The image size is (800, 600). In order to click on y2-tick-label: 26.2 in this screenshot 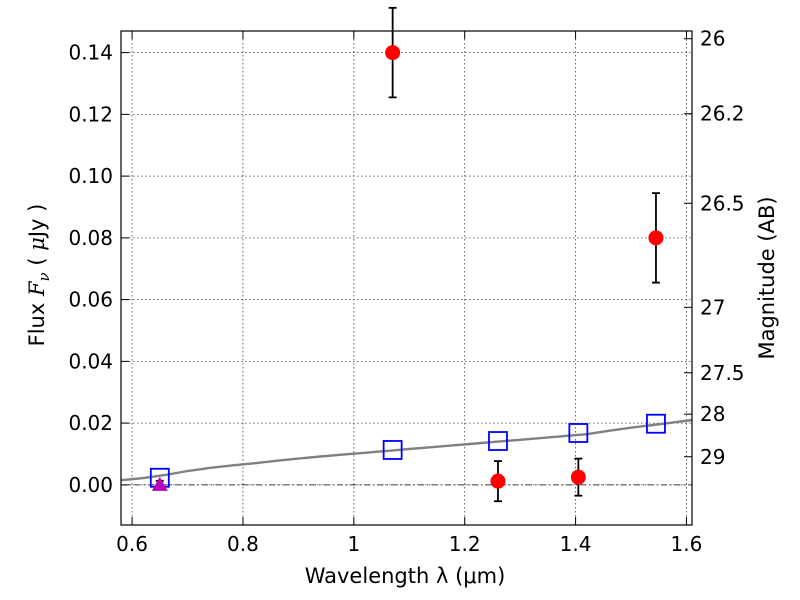, I will do `click(722, 114)`.